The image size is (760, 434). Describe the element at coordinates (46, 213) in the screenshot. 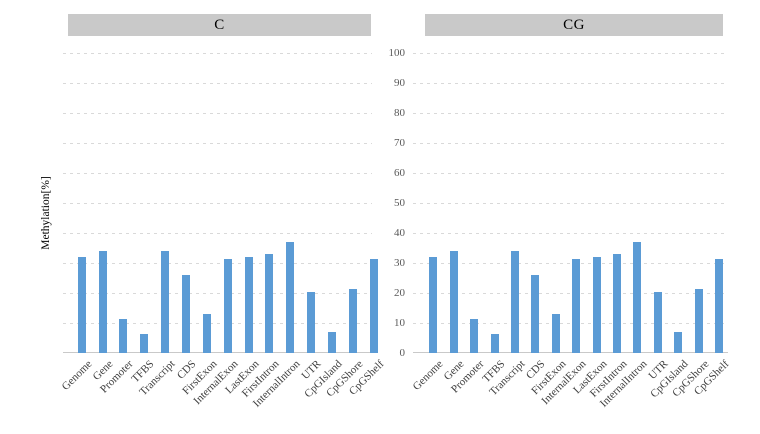

I see `y-axis-title: Methylation[%]` at that location.